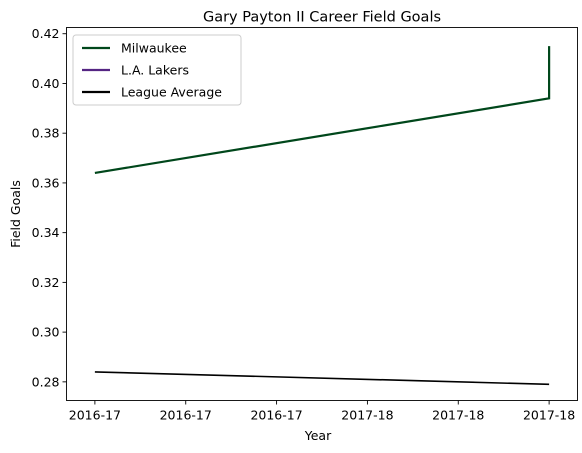 This screenshot has height=453, width=582. What do you see at coordinates (154, 48) in the screenshot?
I see `legend-label-0: Milwaukee` at bounding box center [154, 48].